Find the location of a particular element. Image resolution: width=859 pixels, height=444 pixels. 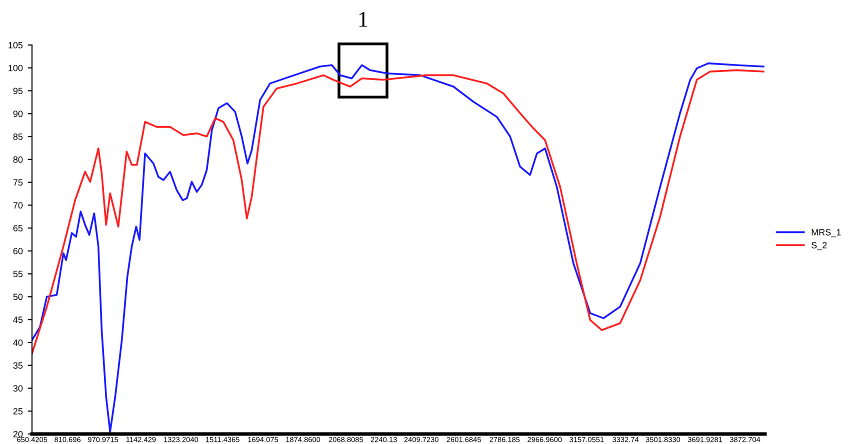

y-tick-label: 90 is located at coordinates (18, 114).